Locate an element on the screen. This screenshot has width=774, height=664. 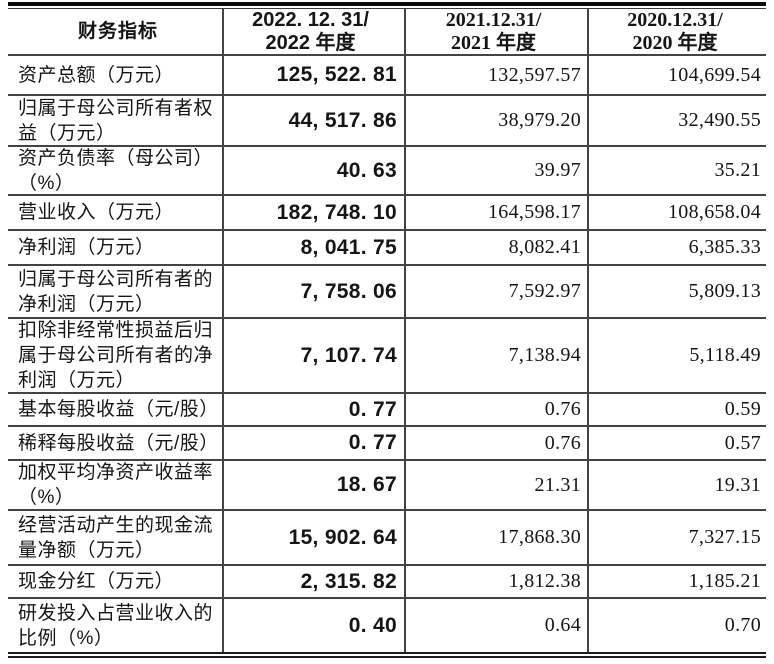
value-2021: 1,812.38 is located at coordinates (495, 581).